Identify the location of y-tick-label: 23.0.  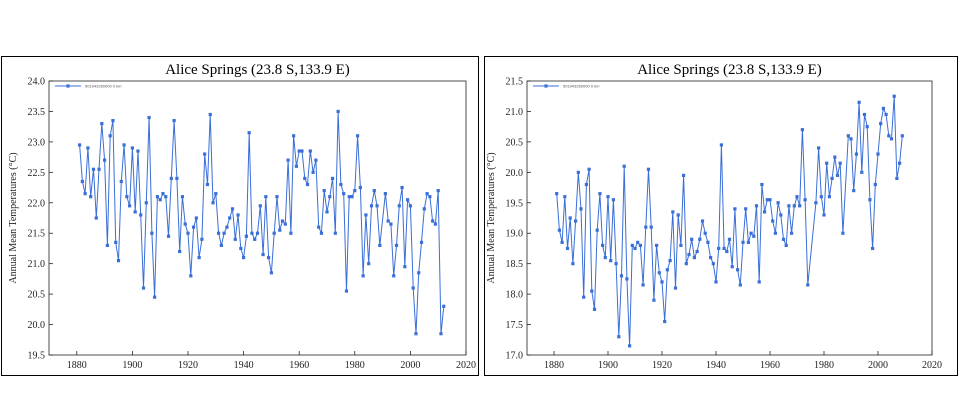
(37, 142).